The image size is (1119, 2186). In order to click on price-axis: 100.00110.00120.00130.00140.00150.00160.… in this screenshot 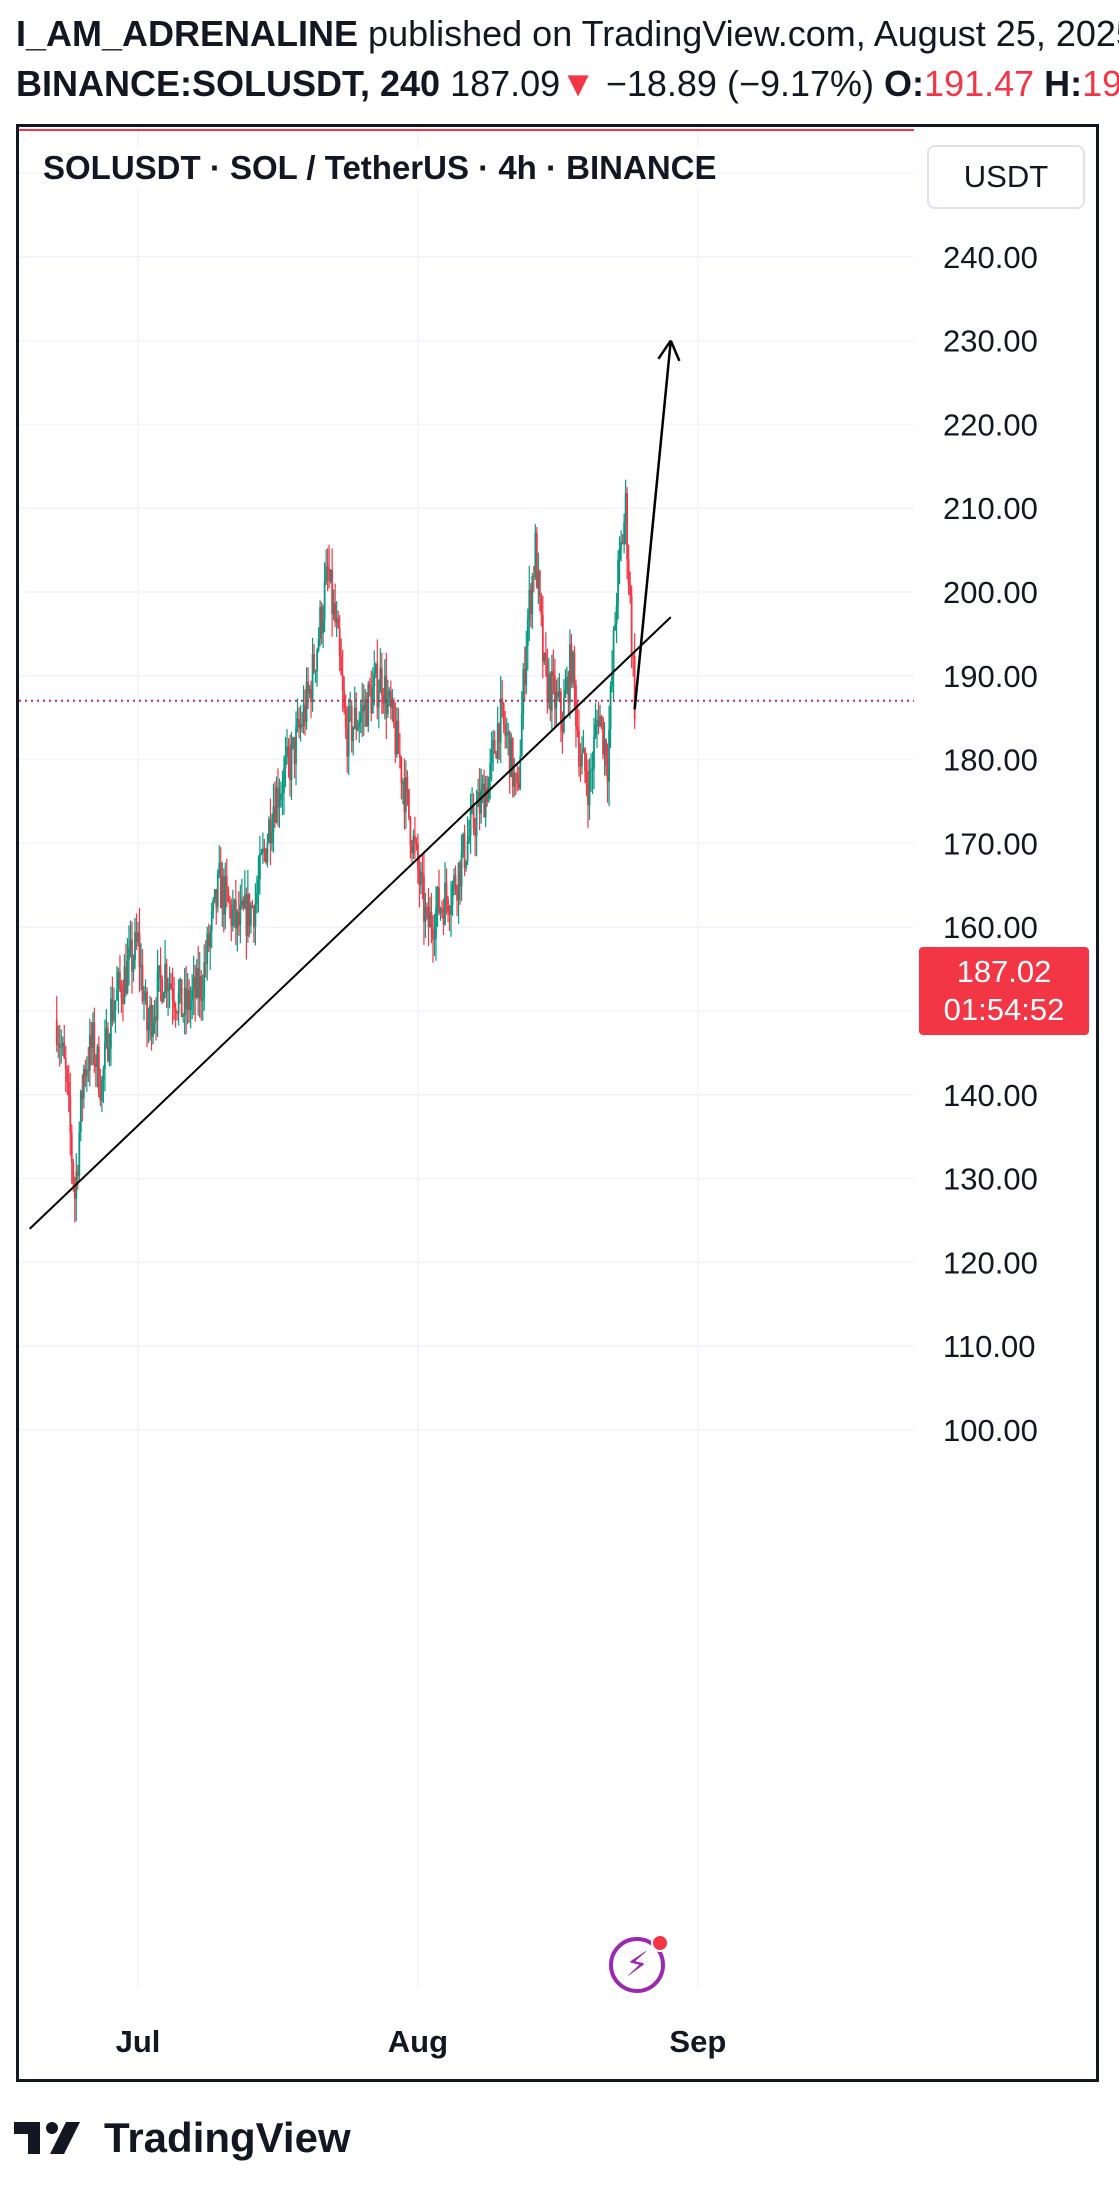, I will do `click(990, 802)`.